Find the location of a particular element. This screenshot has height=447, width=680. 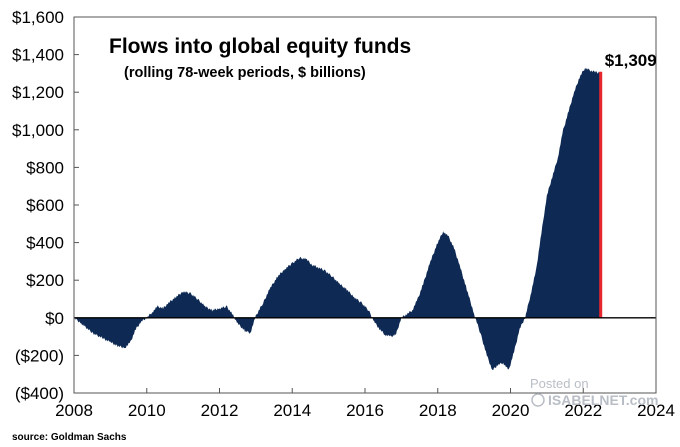

y-tick-label: $1,200 is located at coordinates (38, 92).